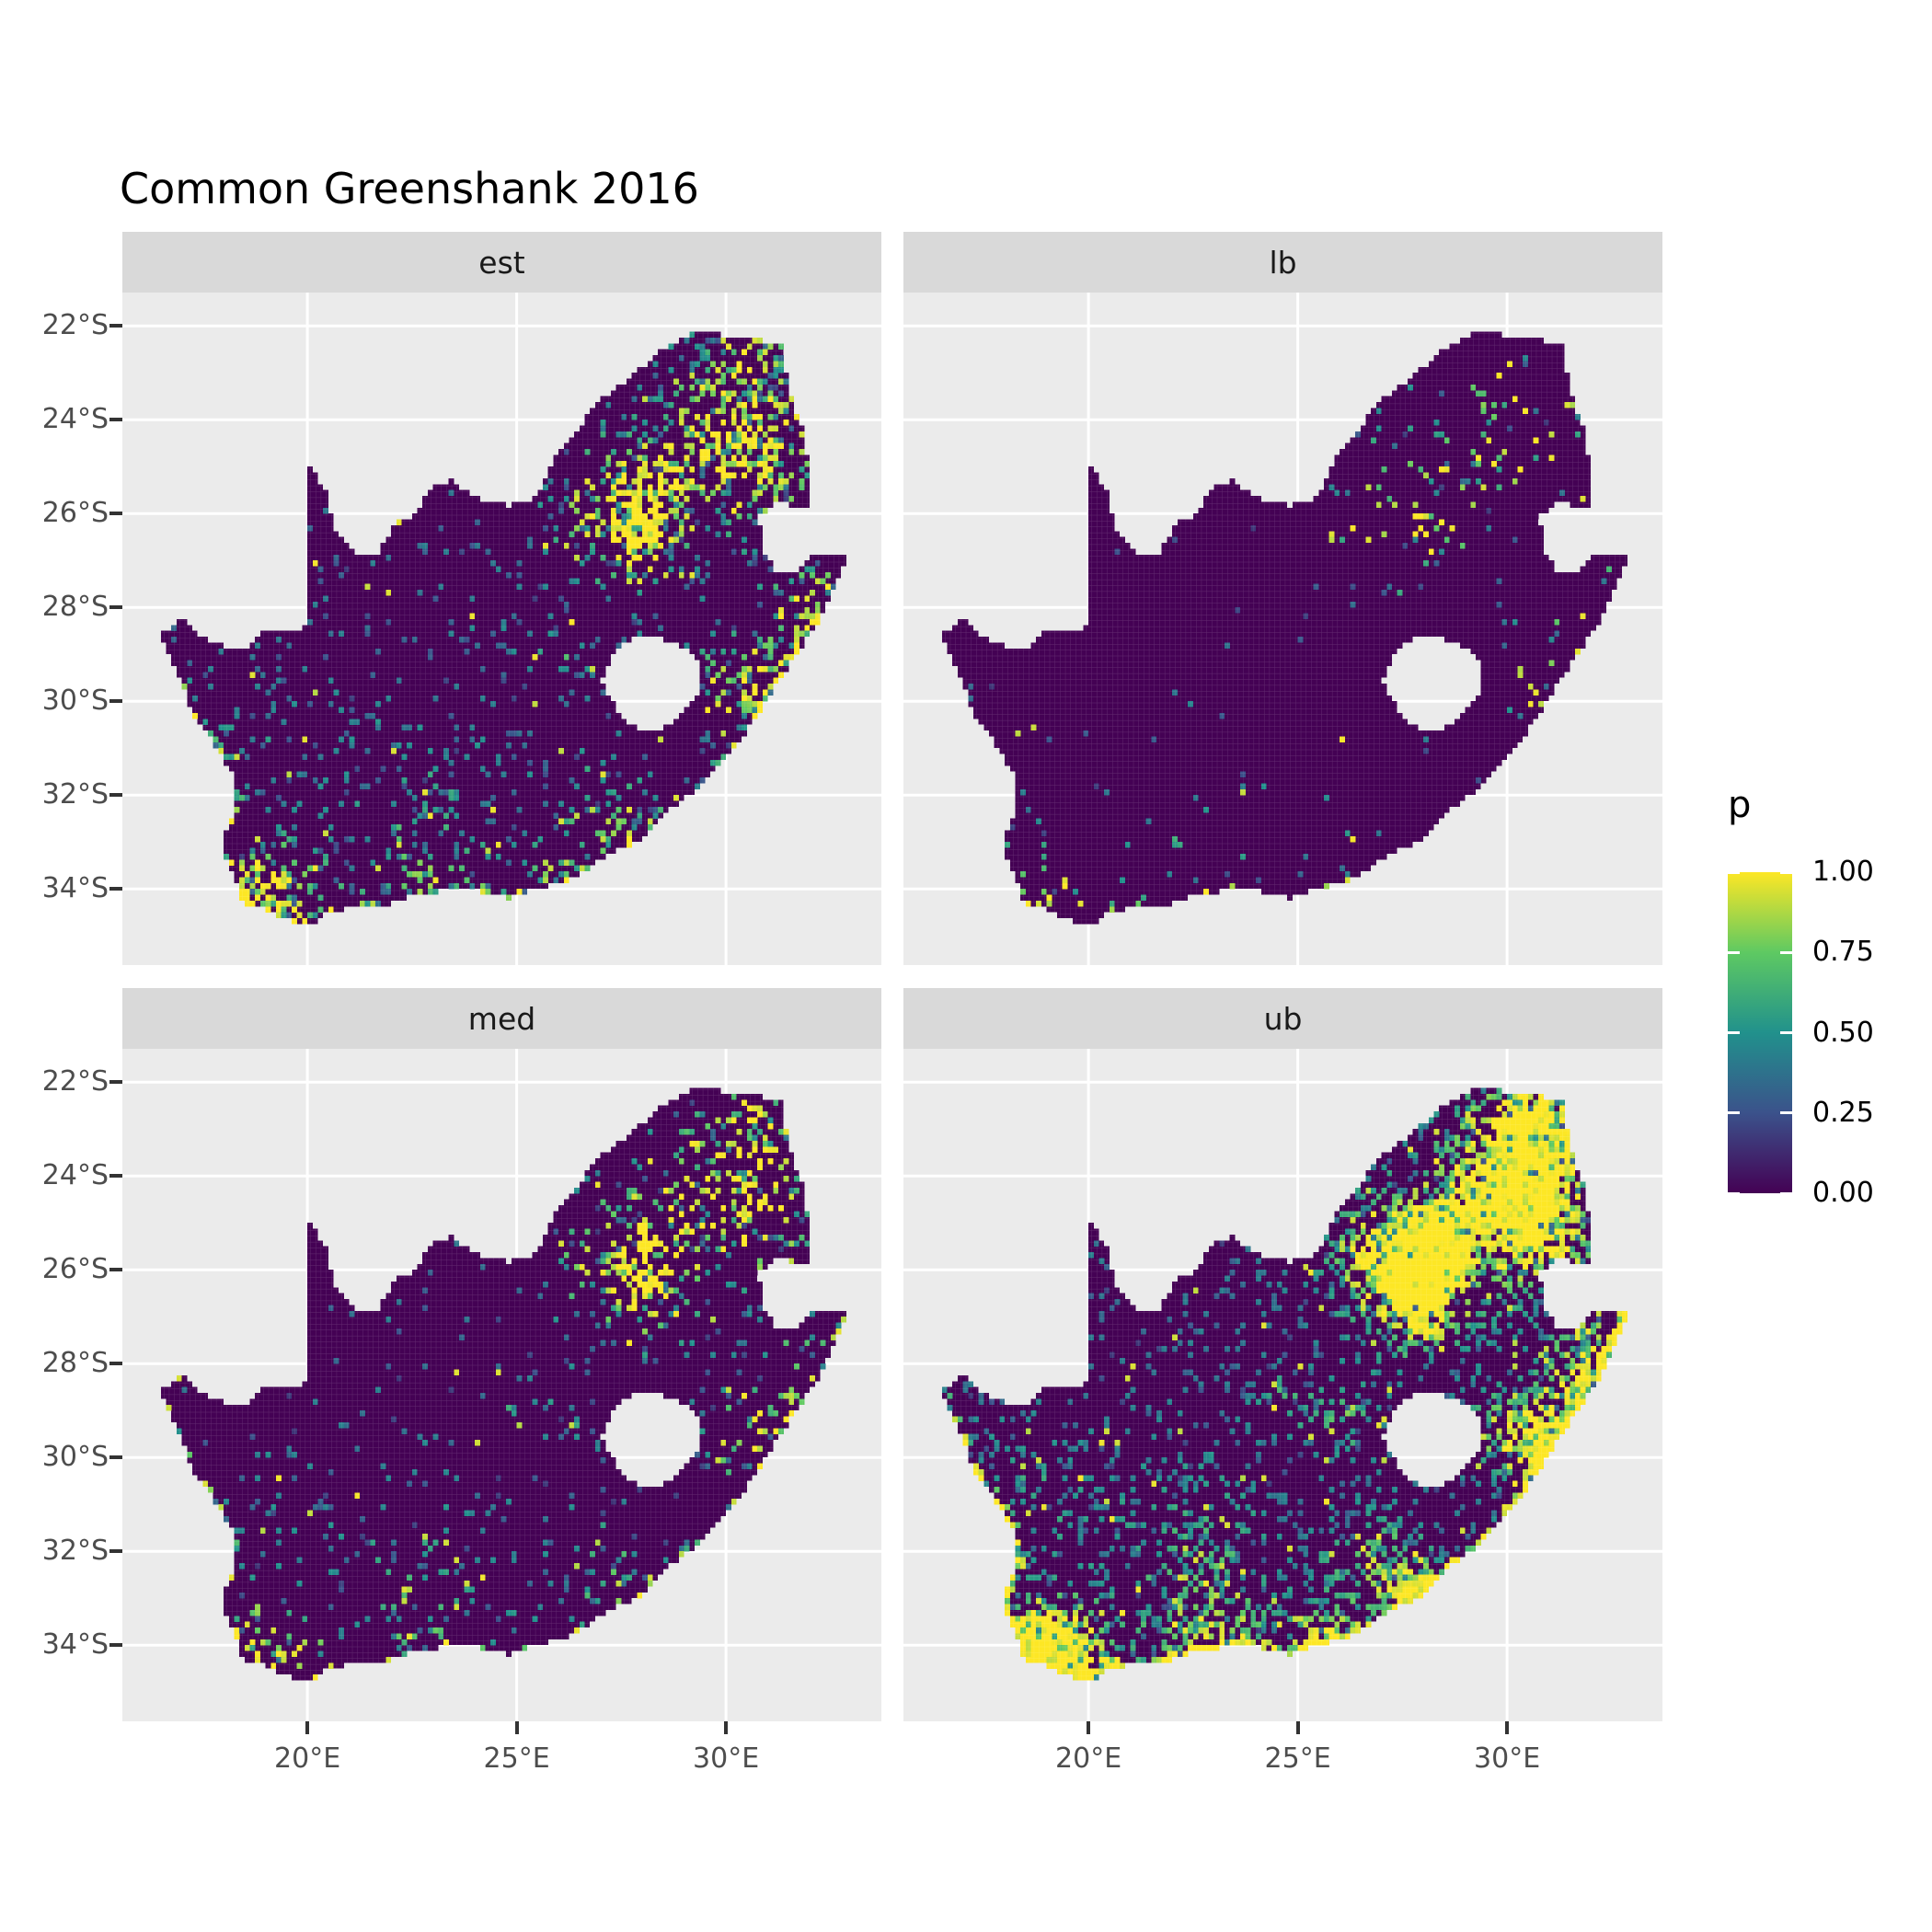 This screenshot has height=1932, width=1932. I want to click on facet-strip-label-med: med, so click(501, 1018).